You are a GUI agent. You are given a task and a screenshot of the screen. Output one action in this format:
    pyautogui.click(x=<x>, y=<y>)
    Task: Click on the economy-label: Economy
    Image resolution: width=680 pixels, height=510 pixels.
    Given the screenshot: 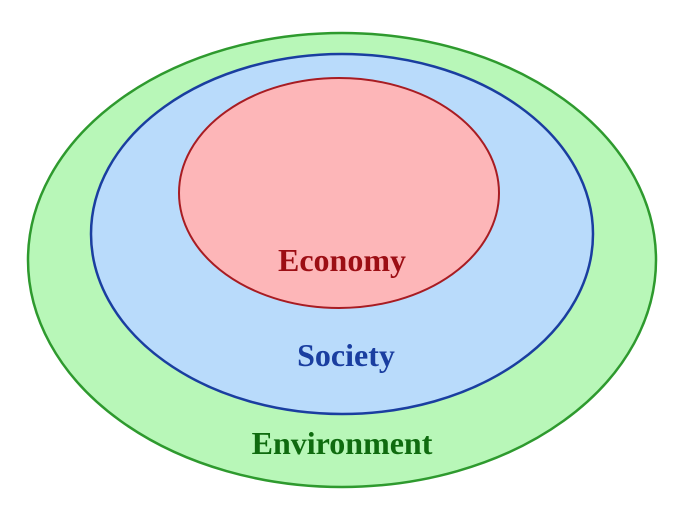 What is the action you would take?
    pyautogui.click(x=342, y=260)
    